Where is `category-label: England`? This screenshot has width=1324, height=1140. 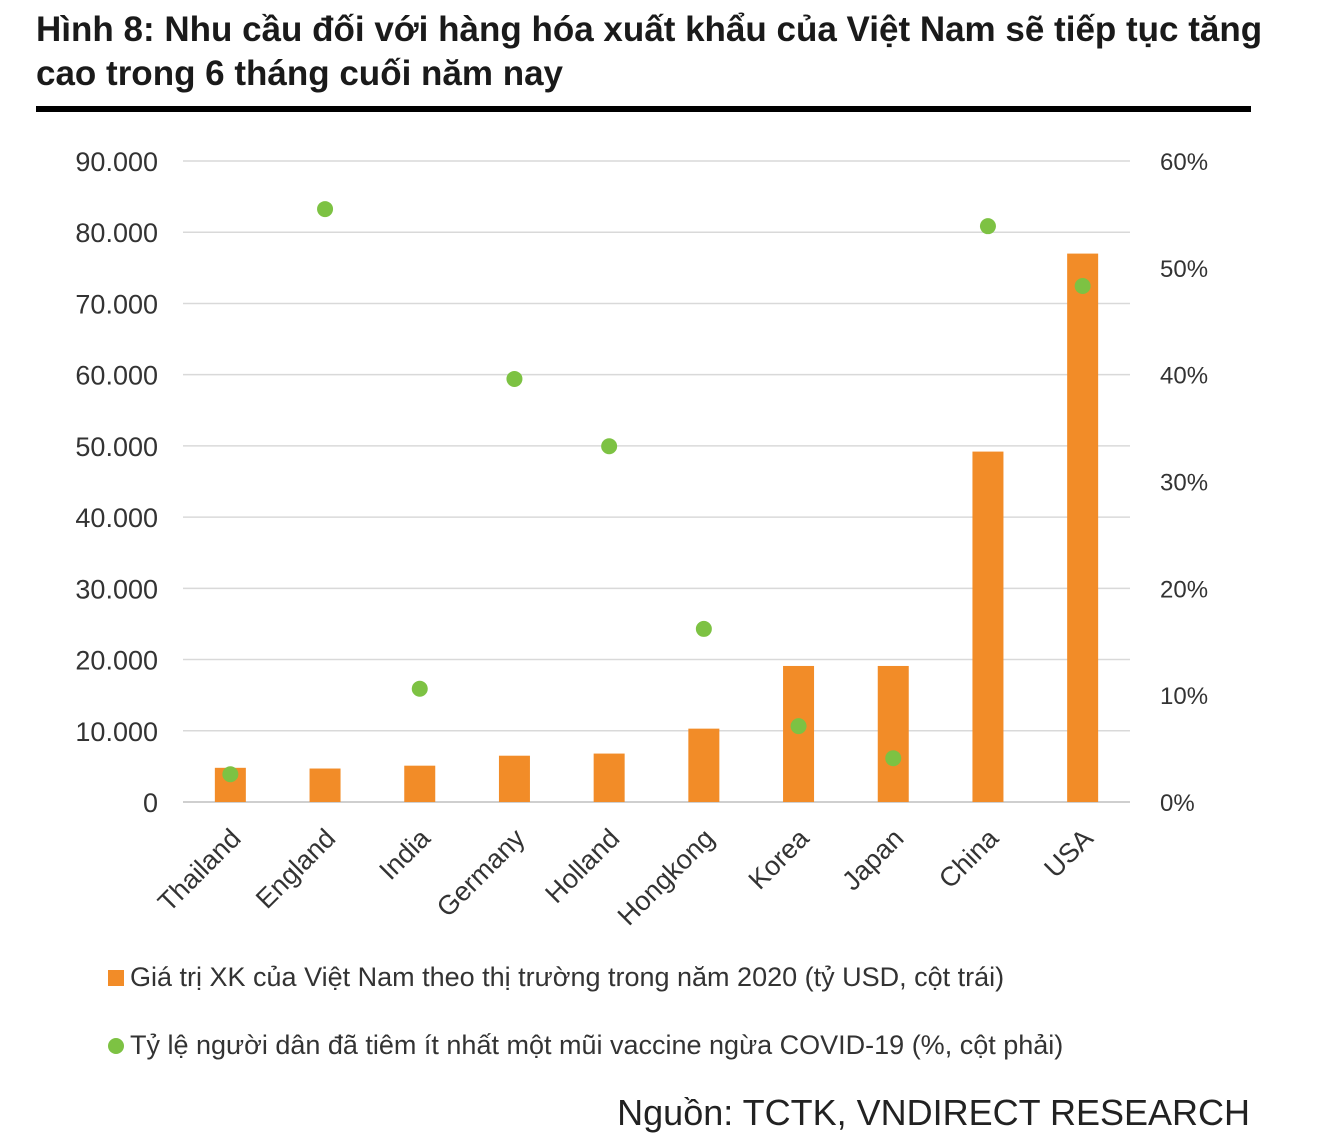
category-label: England is located at coordinates (295, 868).